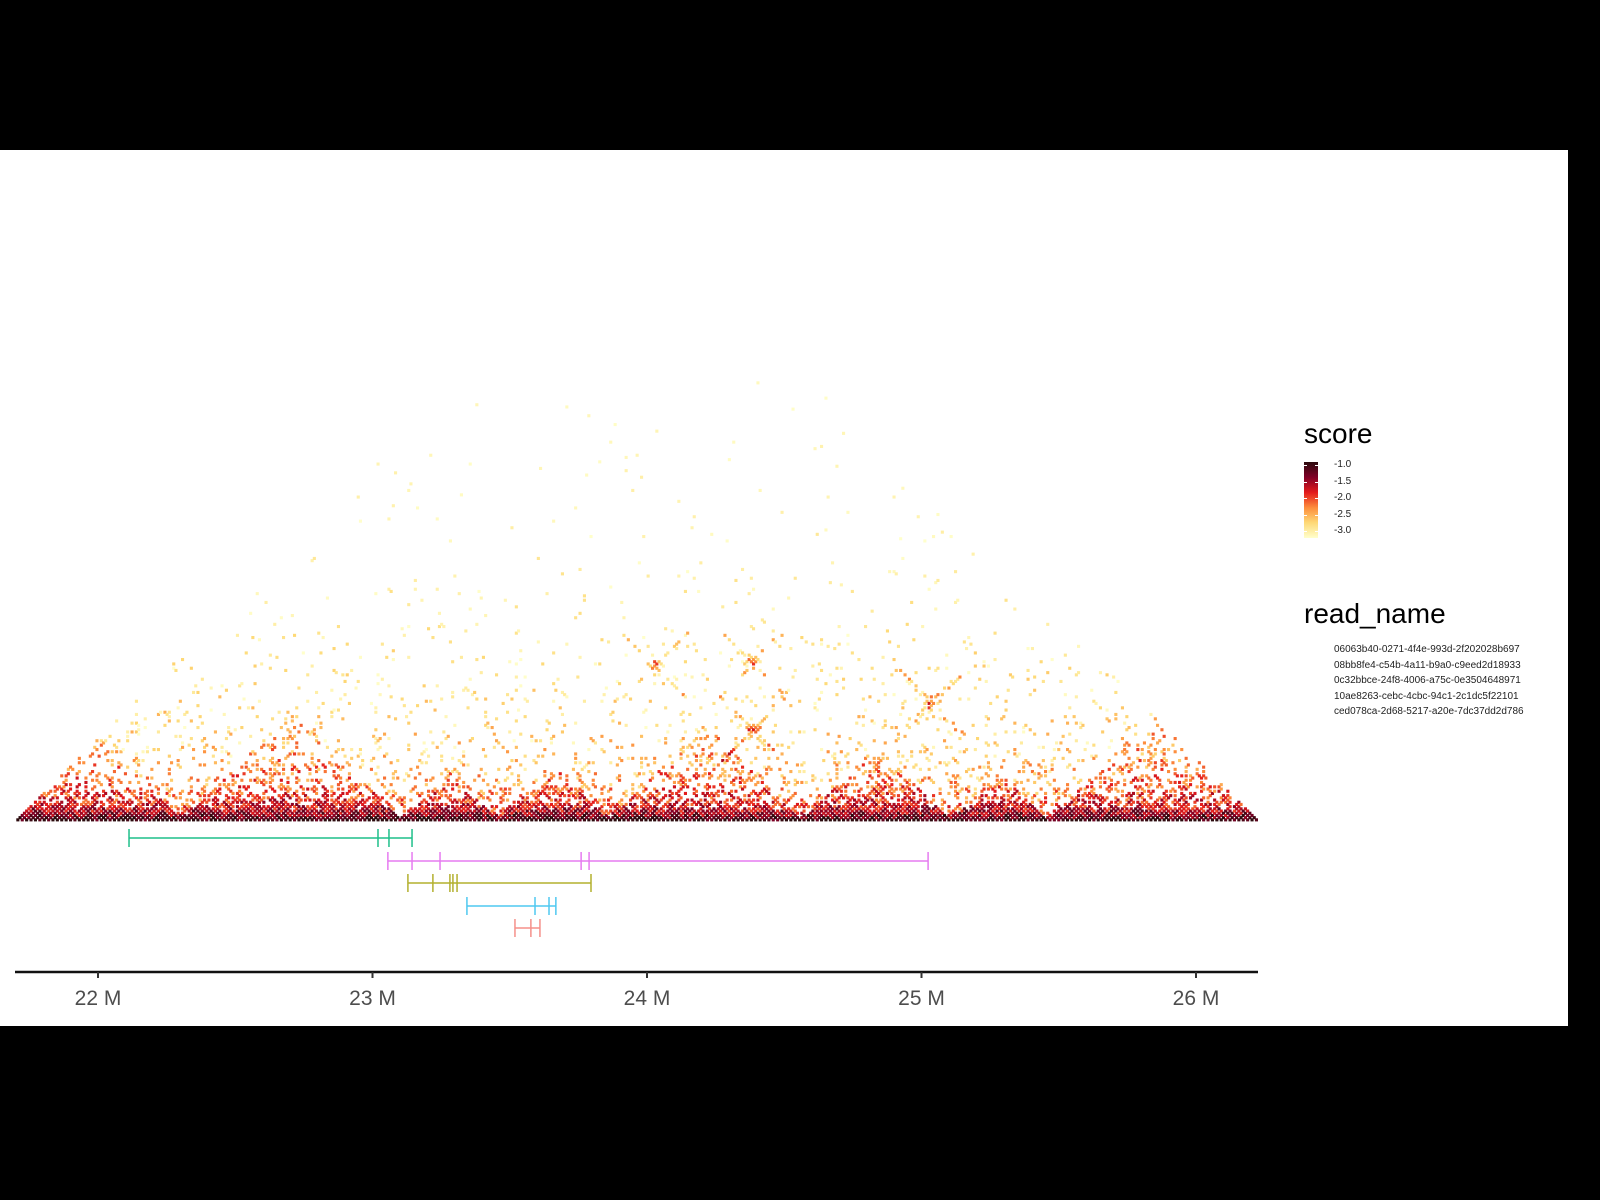 This screenshot has height=1200, width=1600. What do you see at coordinates (1584, 588) in the screenshot?
I see `letterbox-right` at bounding box center [1584, 588].